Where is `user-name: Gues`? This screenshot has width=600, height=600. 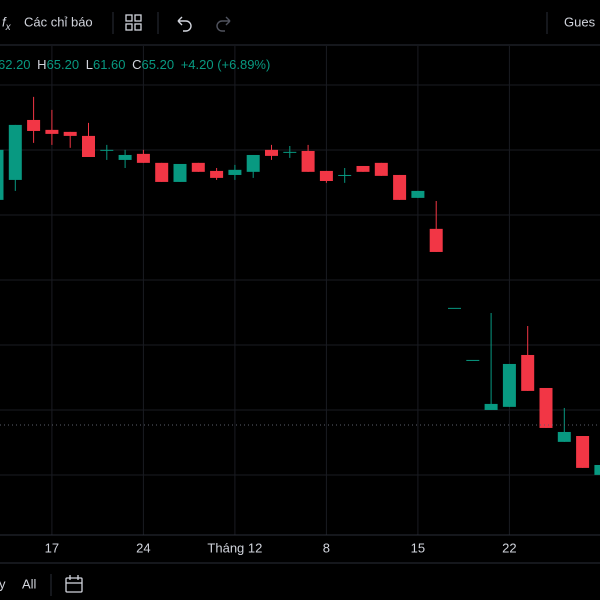 user-name: Gues is located at coordinates (580, 21).